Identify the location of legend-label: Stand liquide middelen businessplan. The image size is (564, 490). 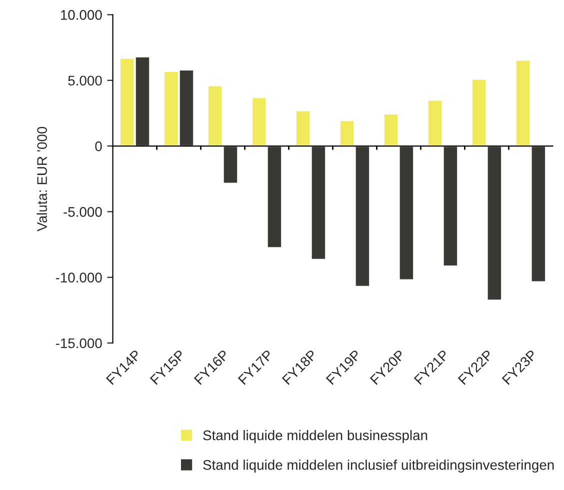
(315, 436).